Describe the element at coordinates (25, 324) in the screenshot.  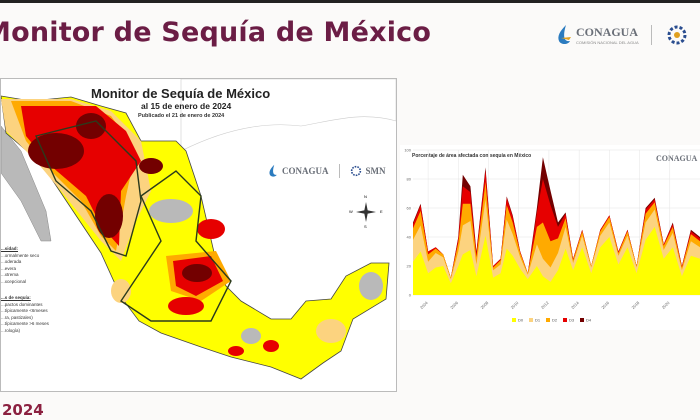
I see `legend-item: ...típicamente >6 meses` at that location.